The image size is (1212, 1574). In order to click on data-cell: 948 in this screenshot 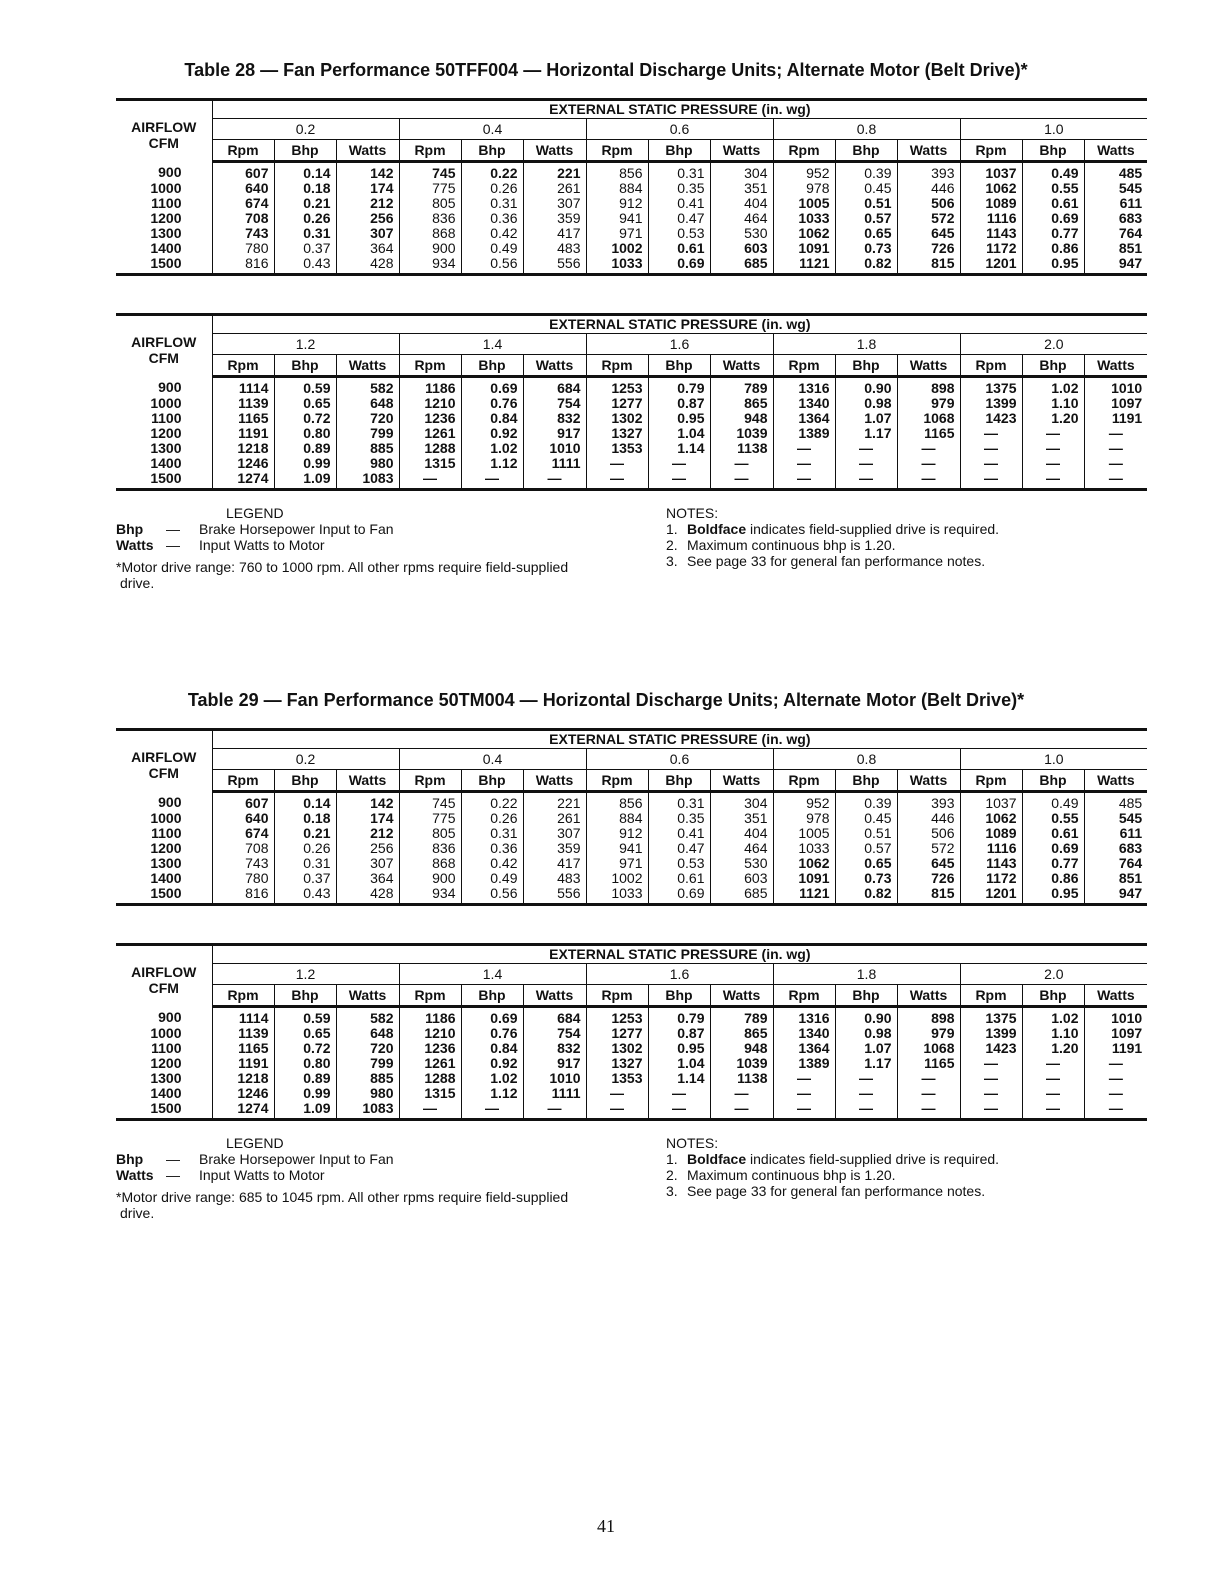, I will do `click(742, 418)`.